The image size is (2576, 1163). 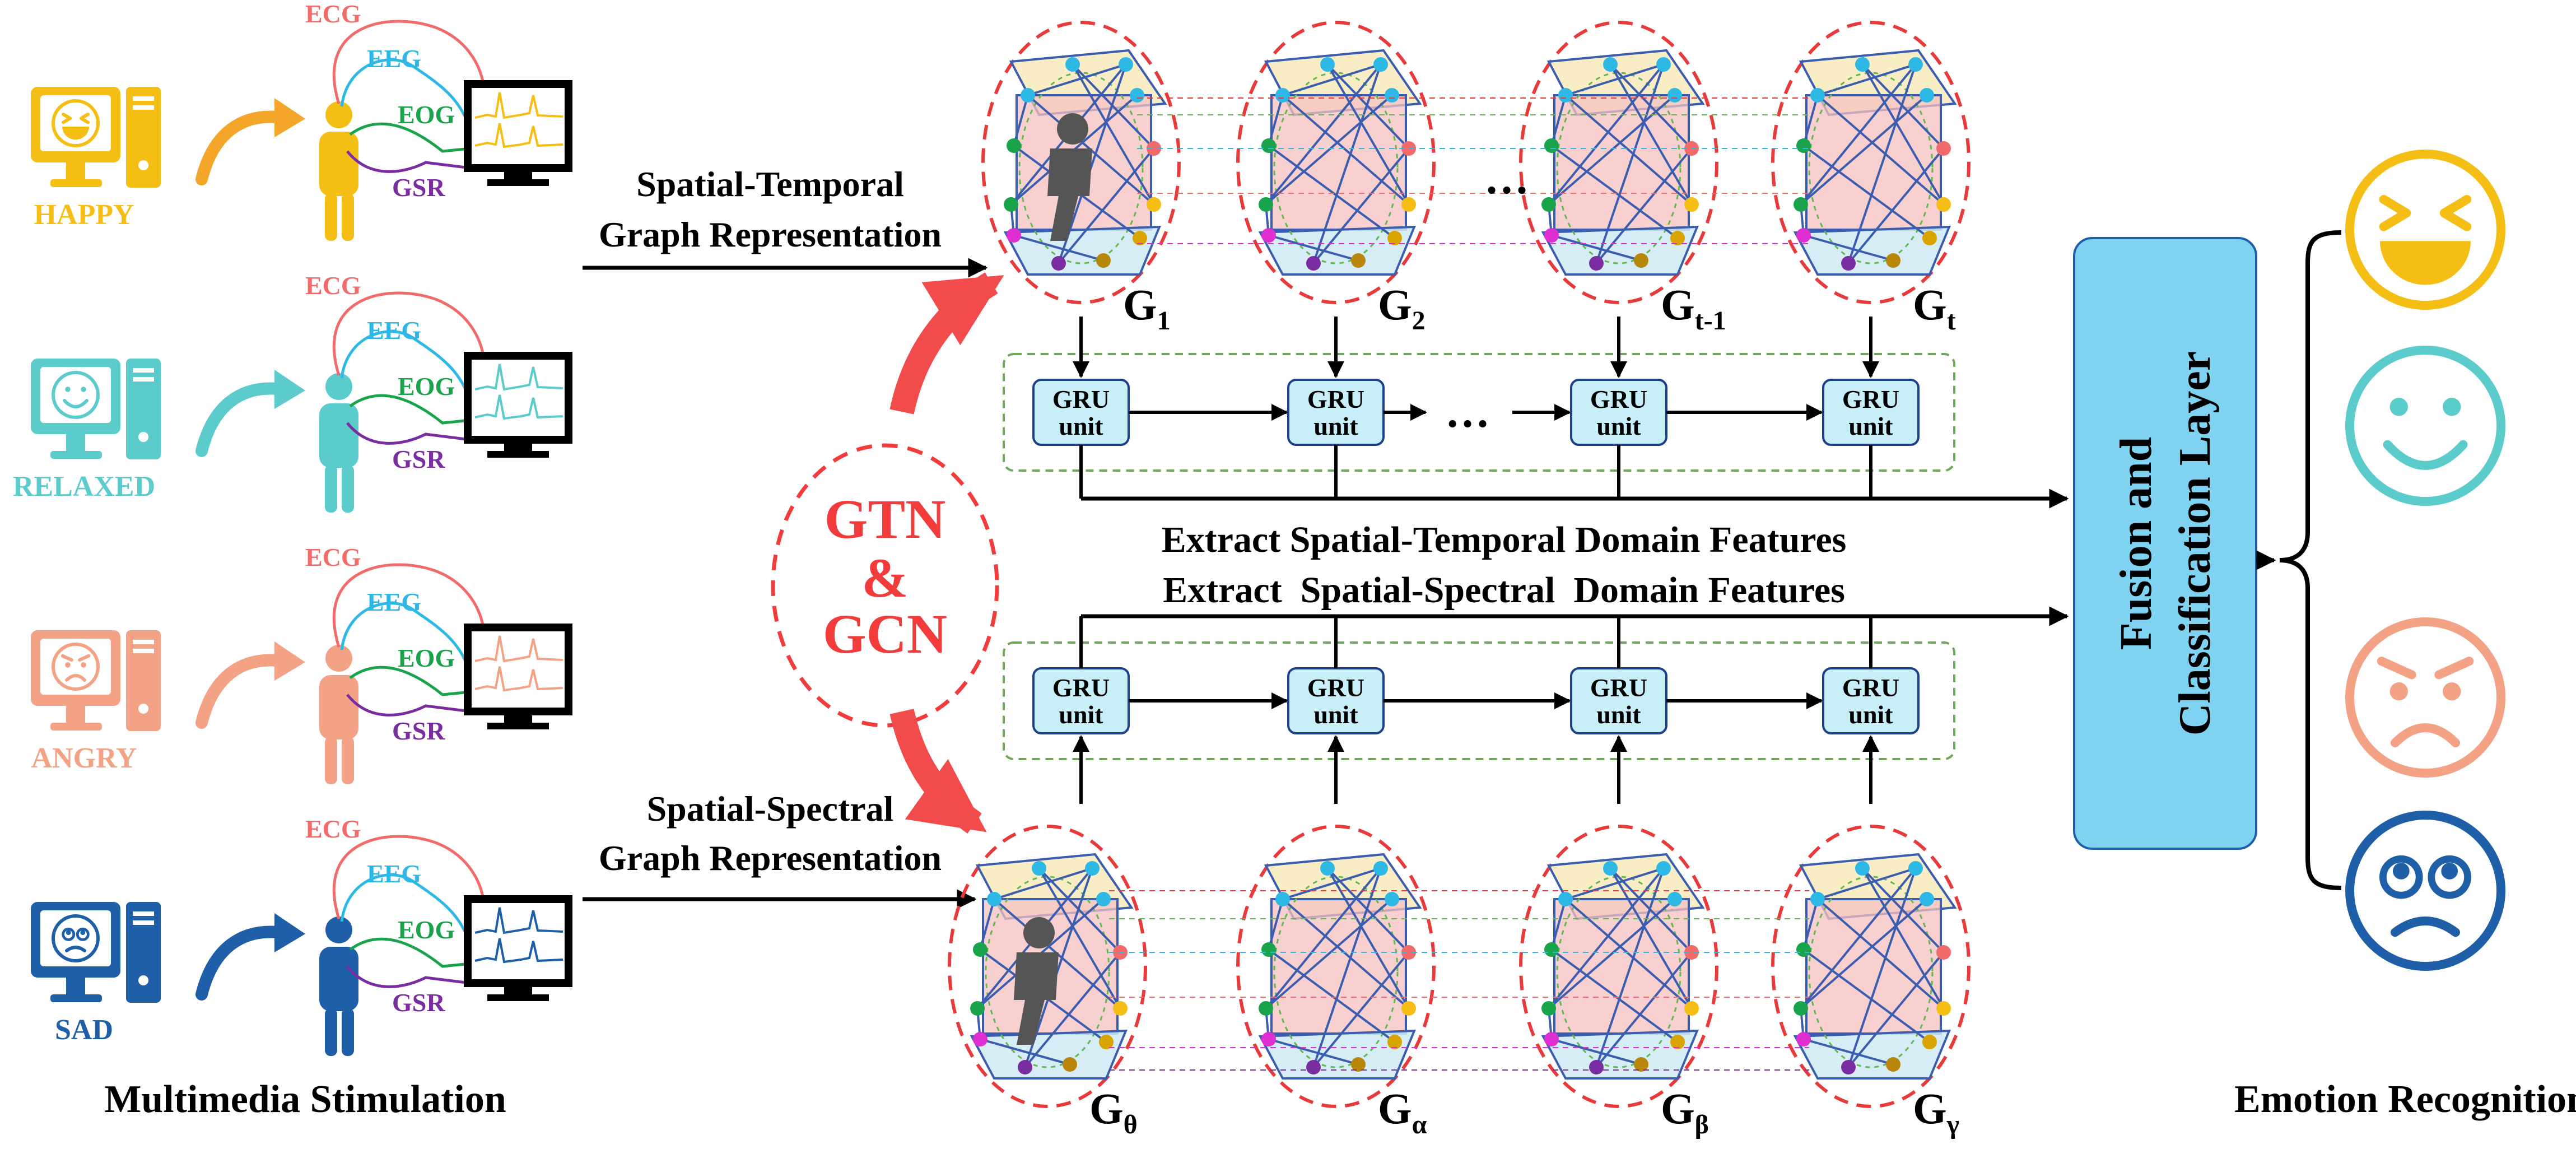 What do you see at coordinates (1934, 308) in the screenshot?
I see `graph-label: Gt` at bounding box center [1934, 308].